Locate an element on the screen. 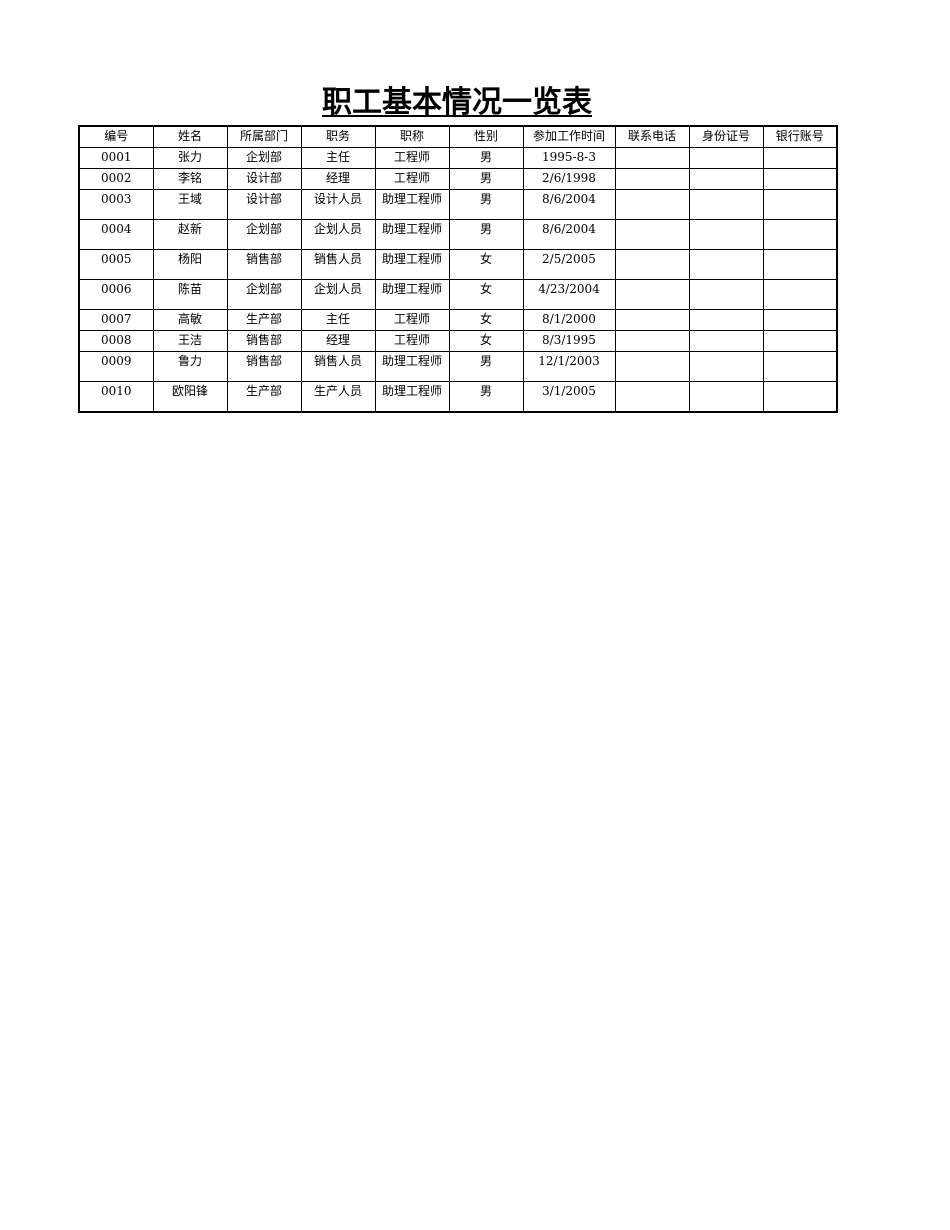 The image size is (950, 1230). column-header: 姓名 is located at coordinates (190, 136).